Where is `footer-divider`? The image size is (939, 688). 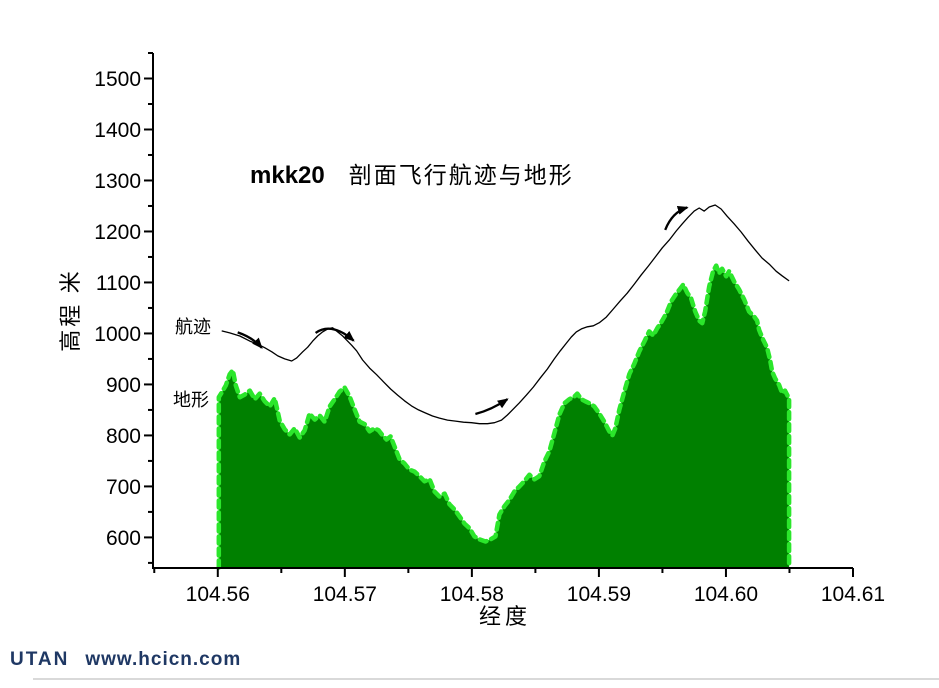
footer-divider is located at coordinates (486, 679).